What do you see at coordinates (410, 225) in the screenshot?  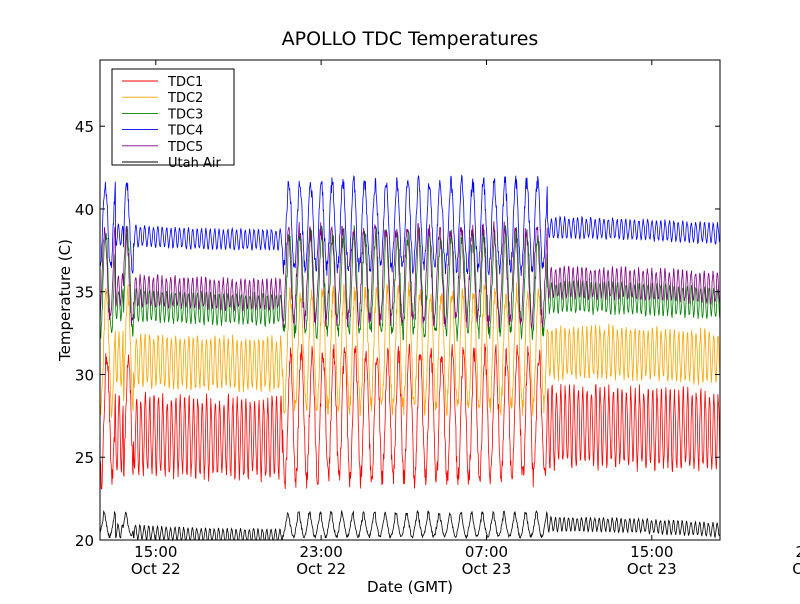 I see `series-line-tdc4` at bounding box center [410, 225].